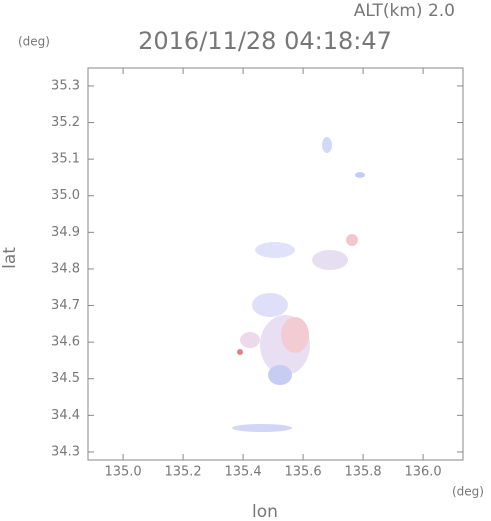 The image size is (491, 521). Describe the element at coordinates (65, 342) in the screenshot. I see `y-tick-label: 34.6` at that location.